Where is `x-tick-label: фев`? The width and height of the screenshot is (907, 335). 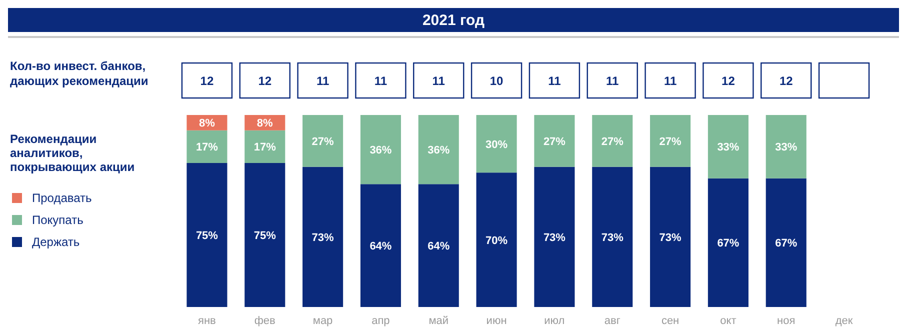
x-tick-label: фев is located at coordinates (265, 321).